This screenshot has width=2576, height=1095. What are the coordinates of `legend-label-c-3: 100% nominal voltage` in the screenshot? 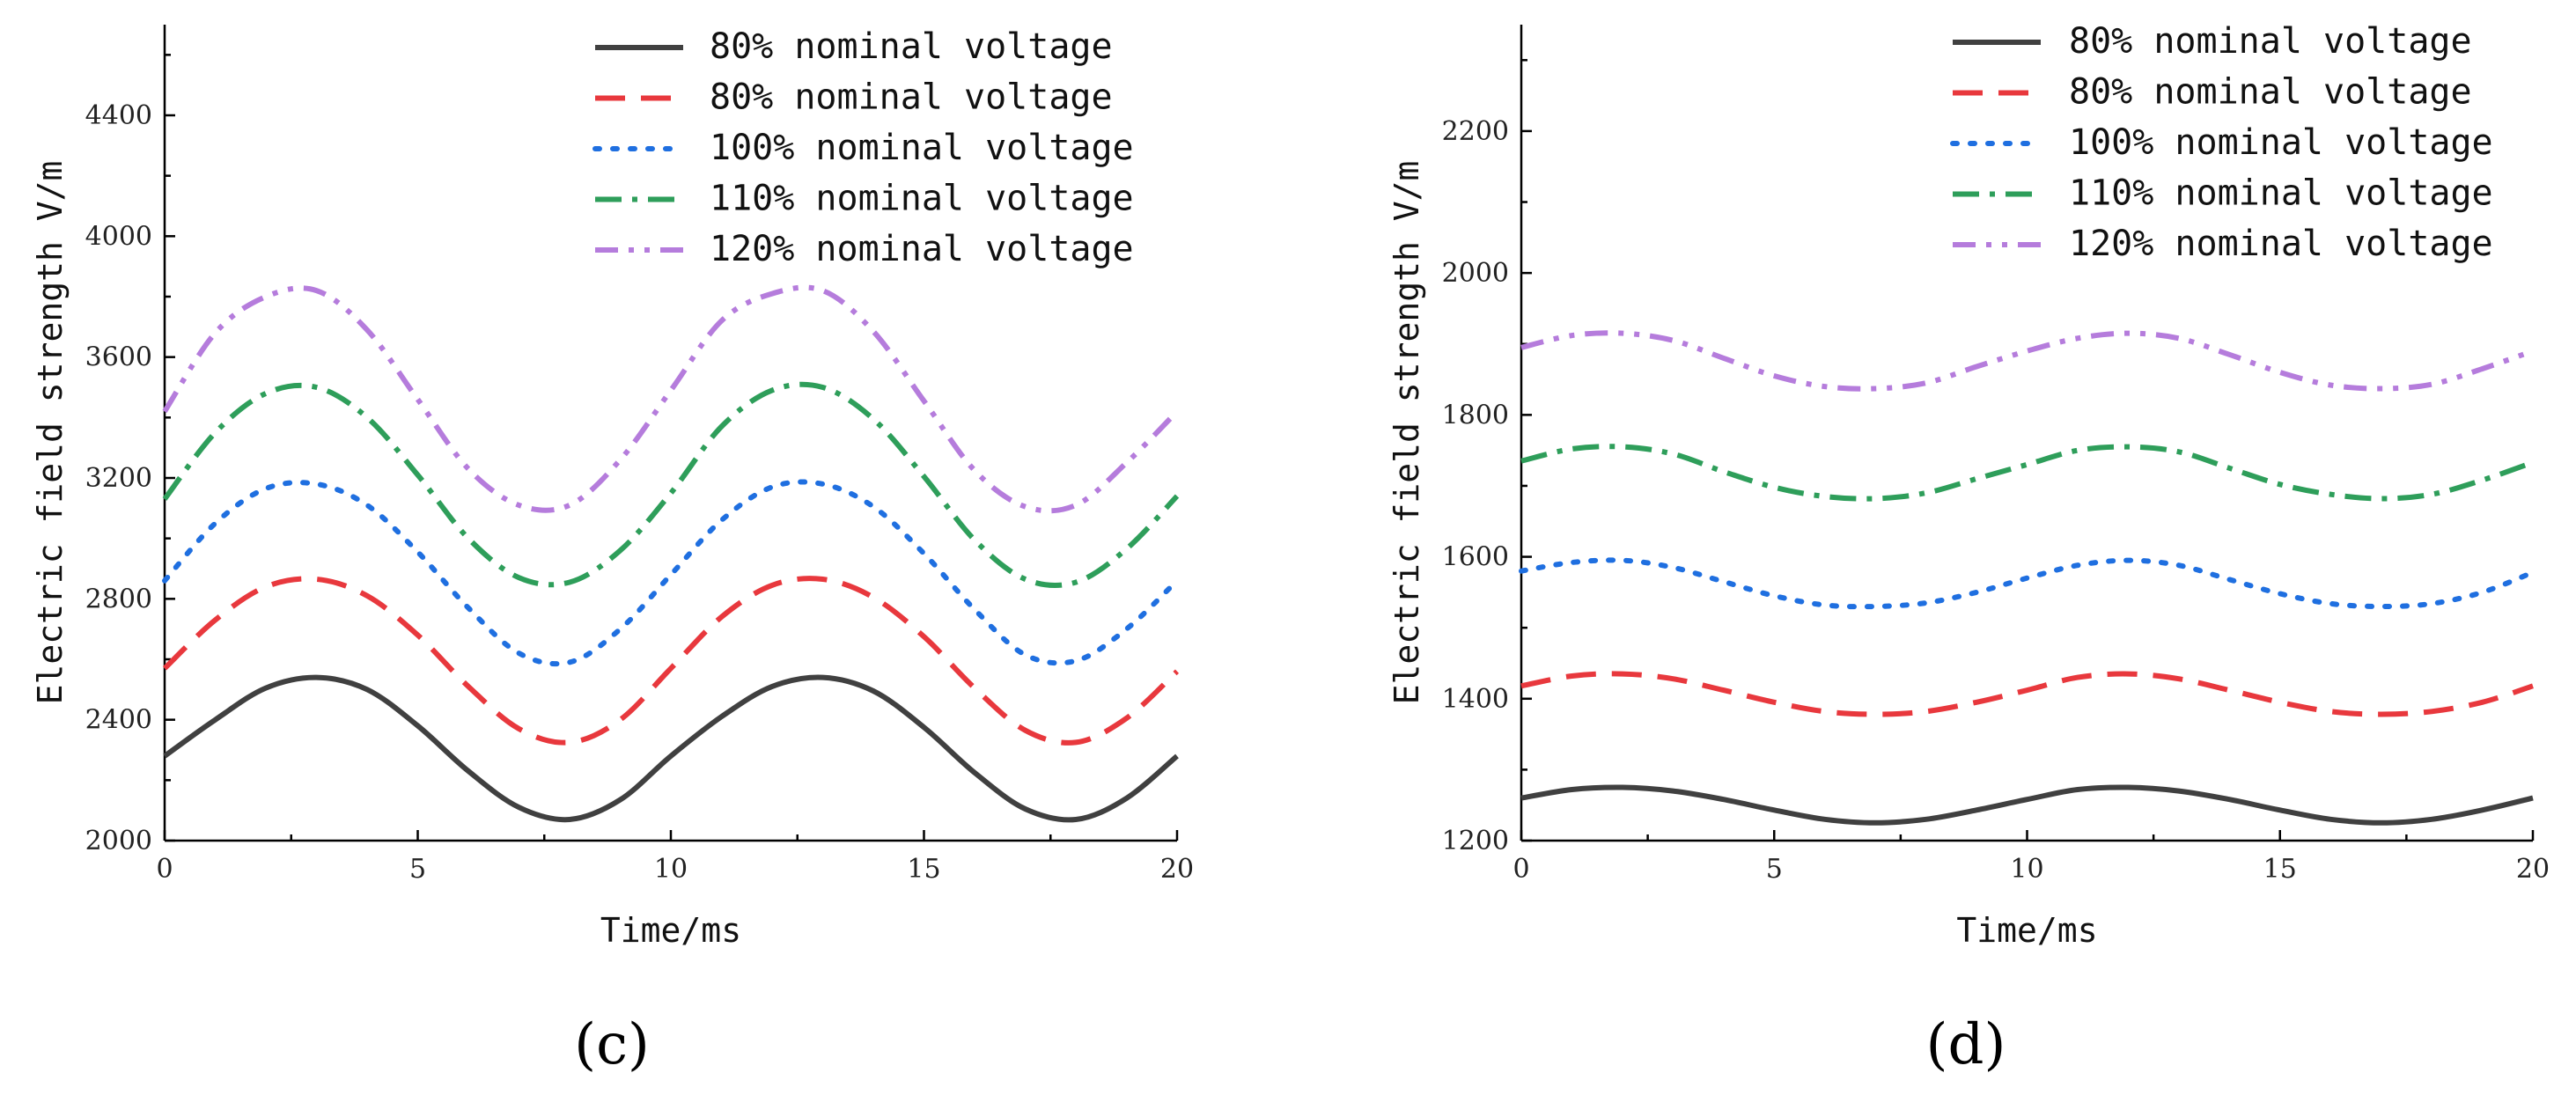 It's located at (922, 148).